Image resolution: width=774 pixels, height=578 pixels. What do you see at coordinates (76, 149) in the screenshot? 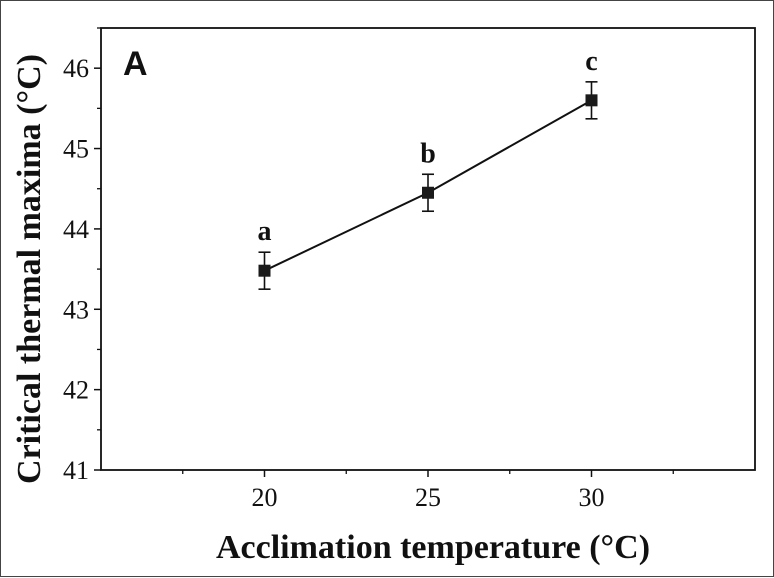
I see `y-tick-label: 45` at bounding box center [76, 149].